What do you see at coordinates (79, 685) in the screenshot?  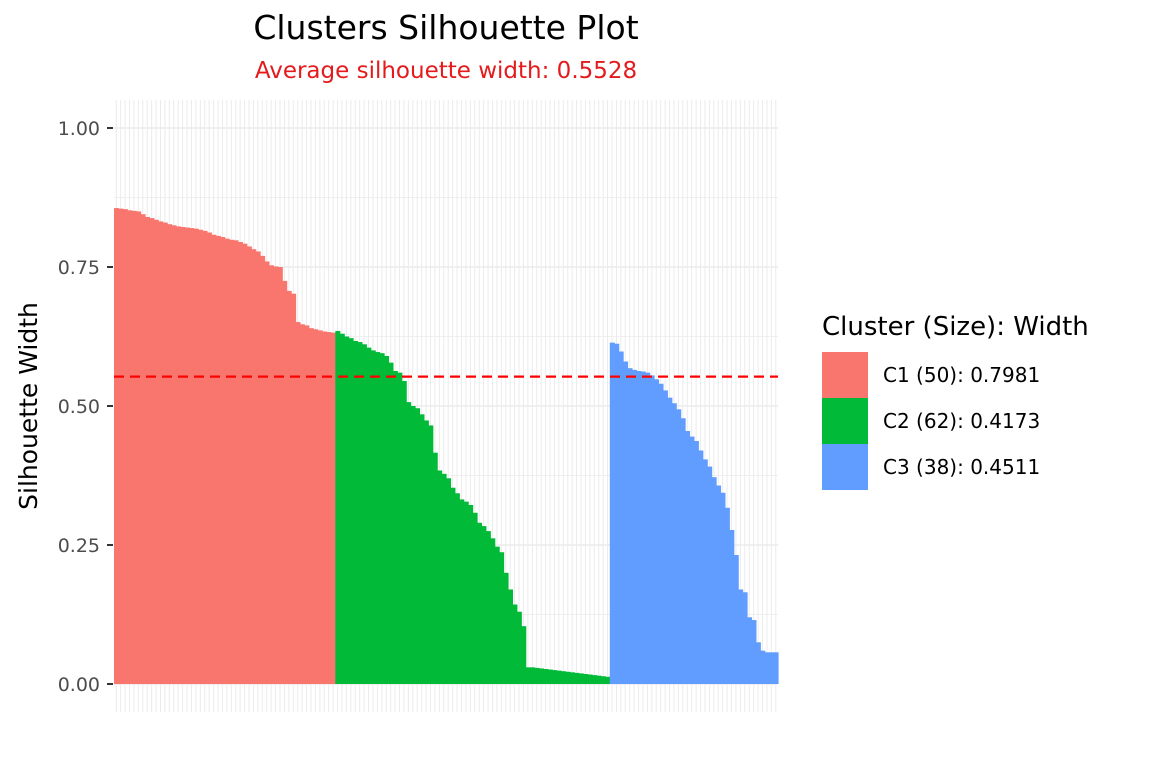 I see `y-tick-label: 0.00` at bounding box center [79, 685].